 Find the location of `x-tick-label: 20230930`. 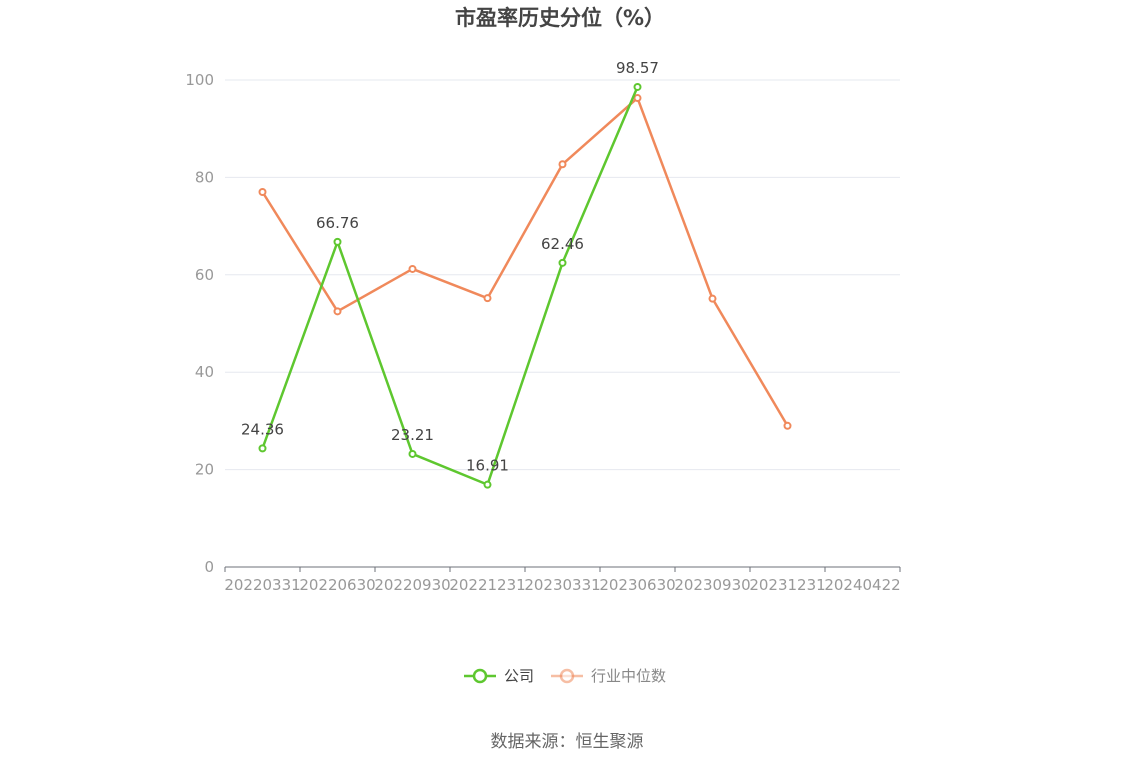

x-tick-label: 20230930 is located at coordinates (712, 585).